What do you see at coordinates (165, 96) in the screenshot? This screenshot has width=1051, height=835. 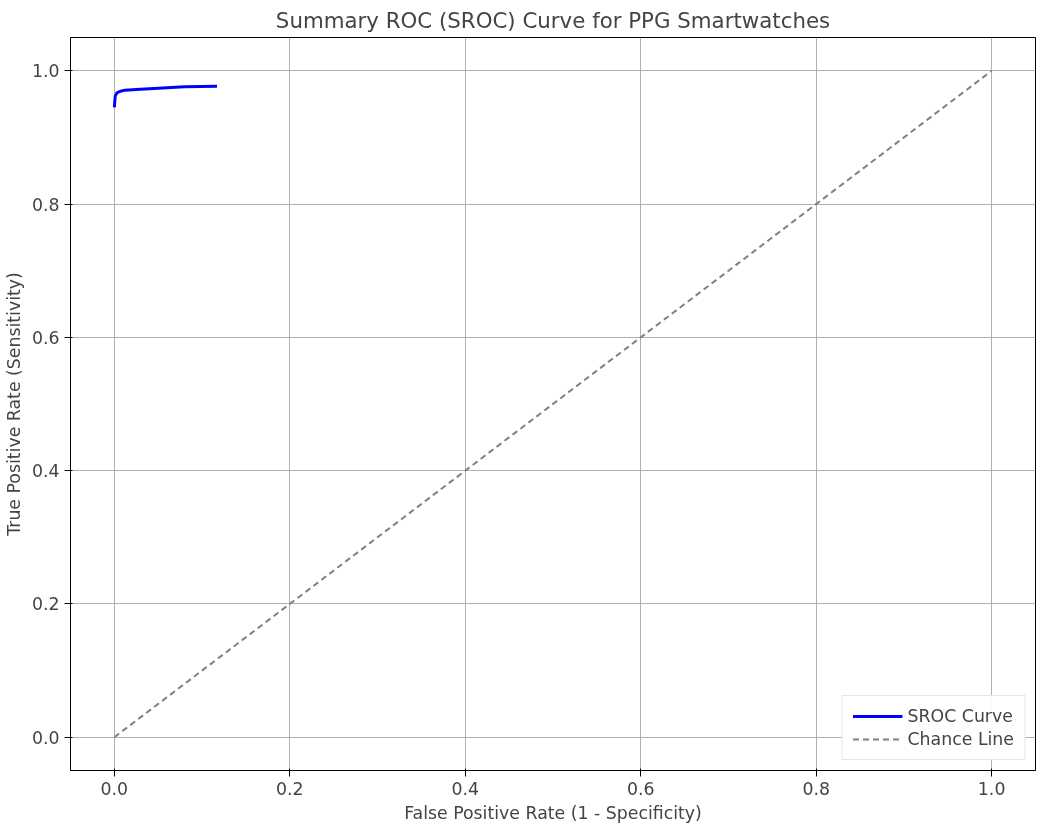 I see `line-series` at bounding box center [165, 96].